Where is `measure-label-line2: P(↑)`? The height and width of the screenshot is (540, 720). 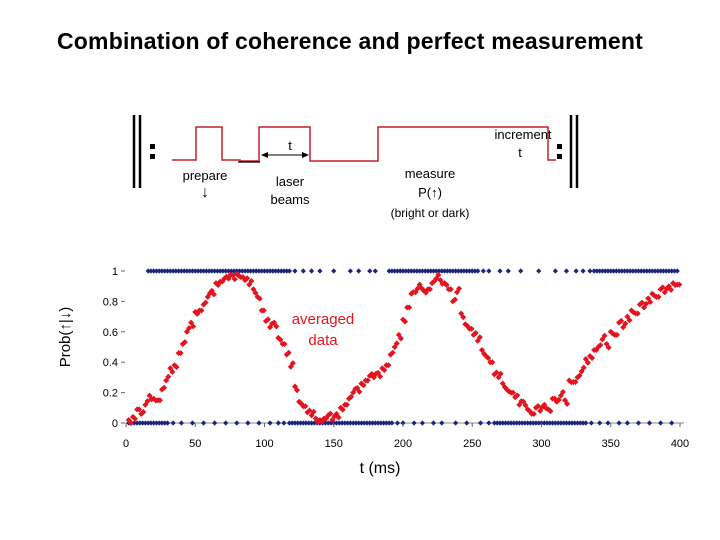
measure-label-line2: P(↑) is located at coordinates (430, 192).